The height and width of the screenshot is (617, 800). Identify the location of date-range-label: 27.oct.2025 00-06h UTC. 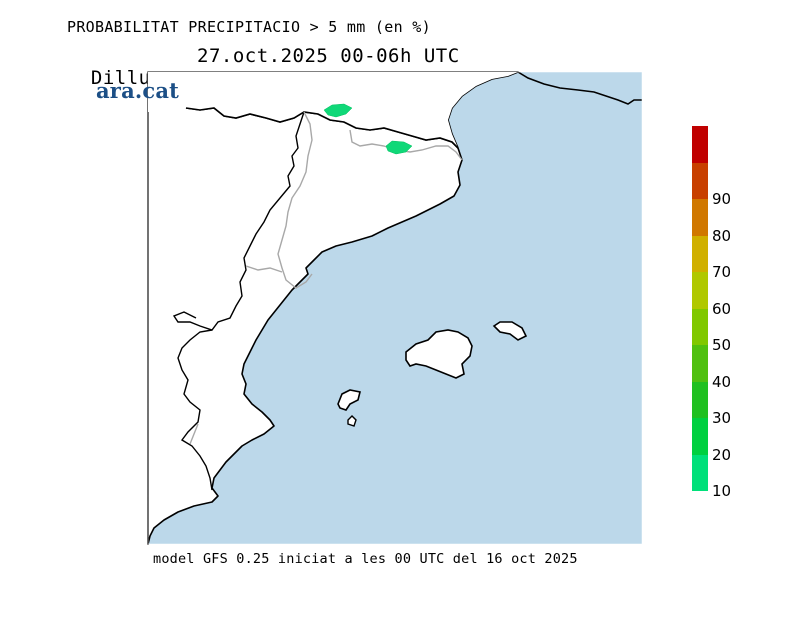
(328, 56).